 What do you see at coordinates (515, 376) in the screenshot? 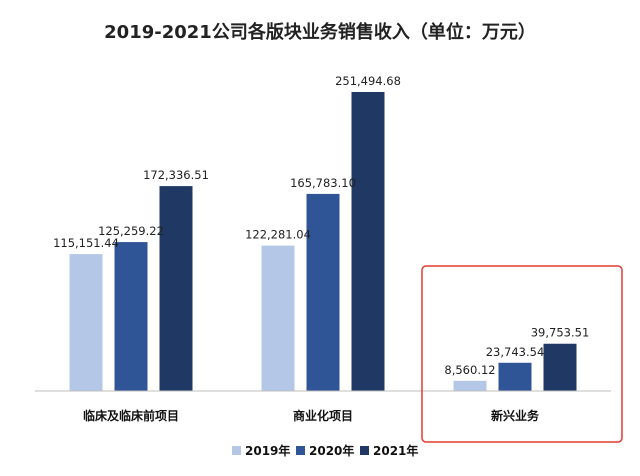
I see `bar-2020年-新兴业务` at bounding box center [515, 376].